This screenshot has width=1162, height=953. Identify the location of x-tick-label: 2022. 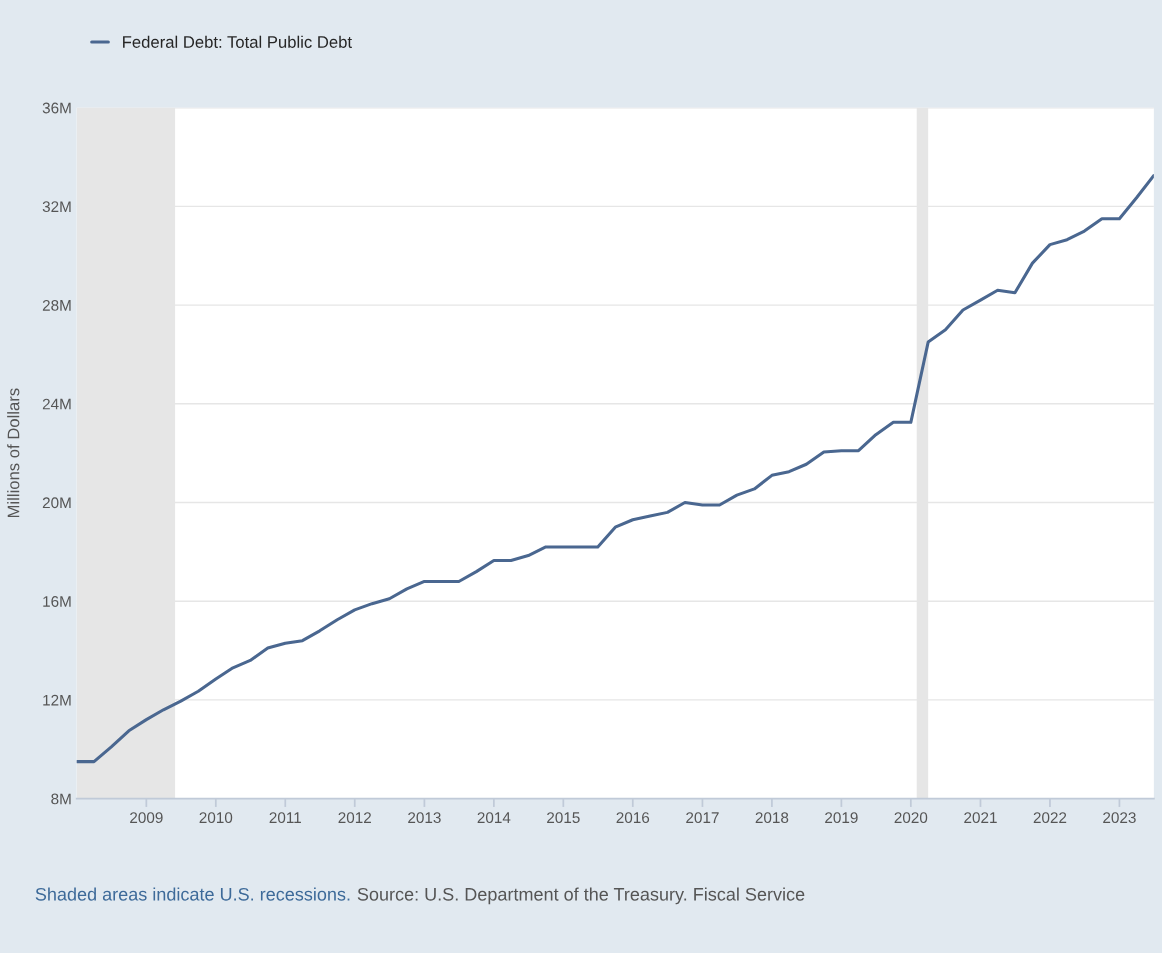
(1050, 818).